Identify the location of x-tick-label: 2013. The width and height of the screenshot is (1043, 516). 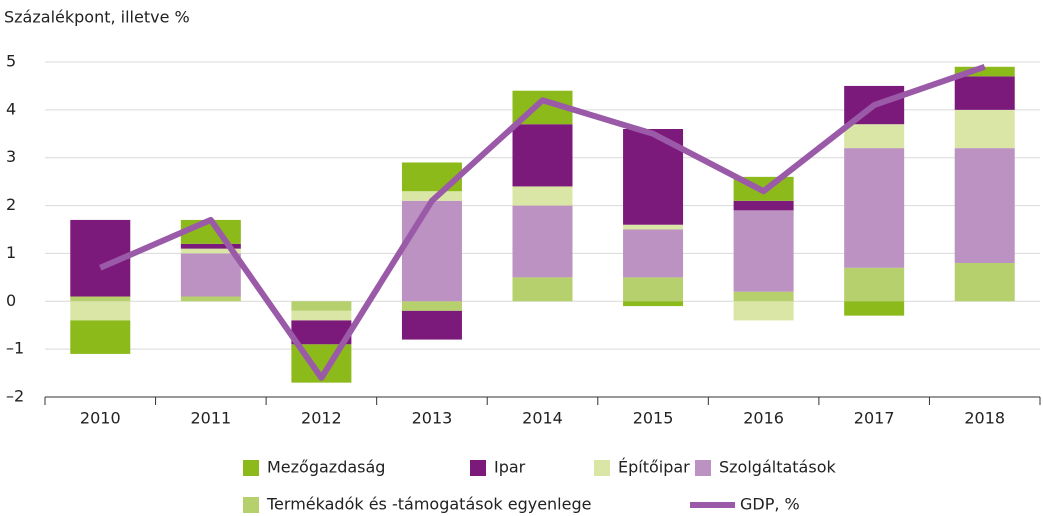
(432, 418).